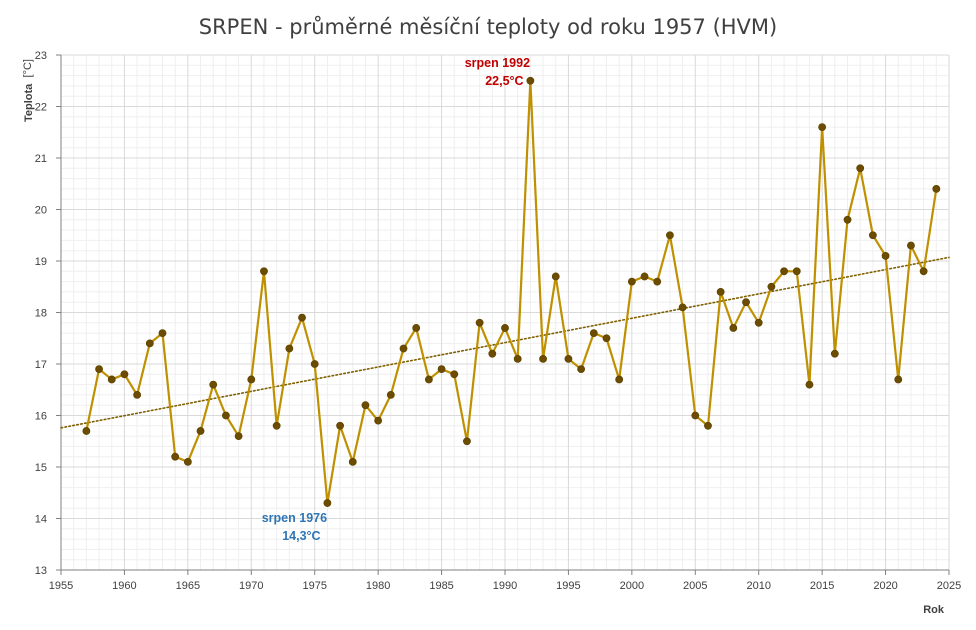  I want to click on y-tick-label: 14, so click(41, 520).